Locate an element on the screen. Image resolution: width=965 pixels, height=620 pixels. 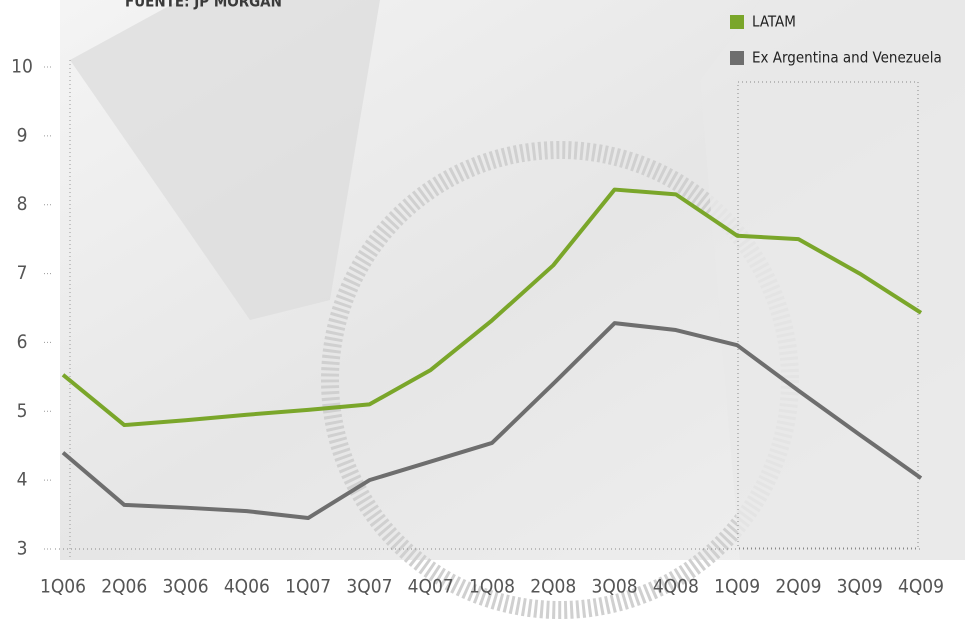
y-tick-label: 4 is located at coordinates (22, 480).